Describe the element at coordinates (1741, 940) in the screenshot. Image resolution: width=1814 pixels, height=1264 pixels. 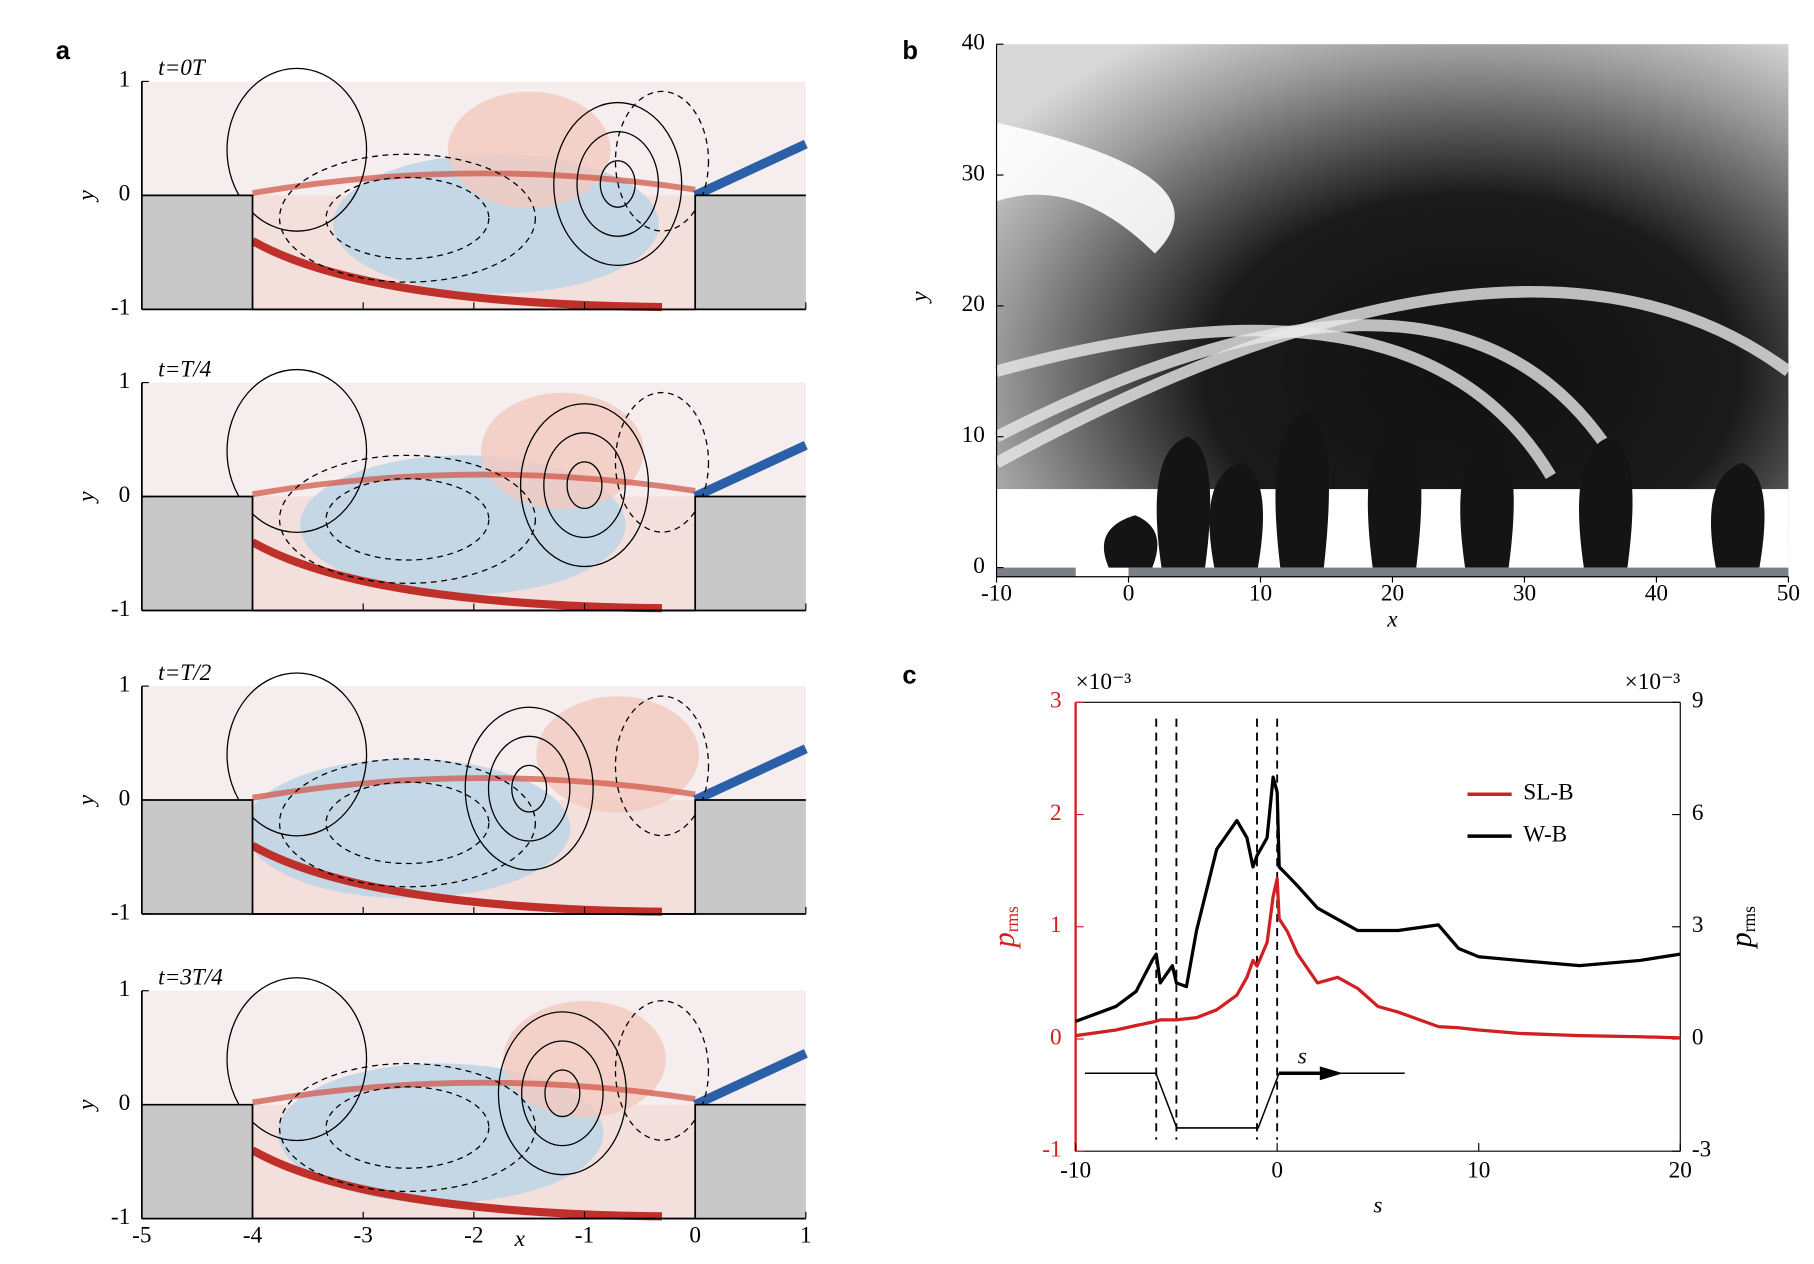
I see `y-label-main: p` at that location.